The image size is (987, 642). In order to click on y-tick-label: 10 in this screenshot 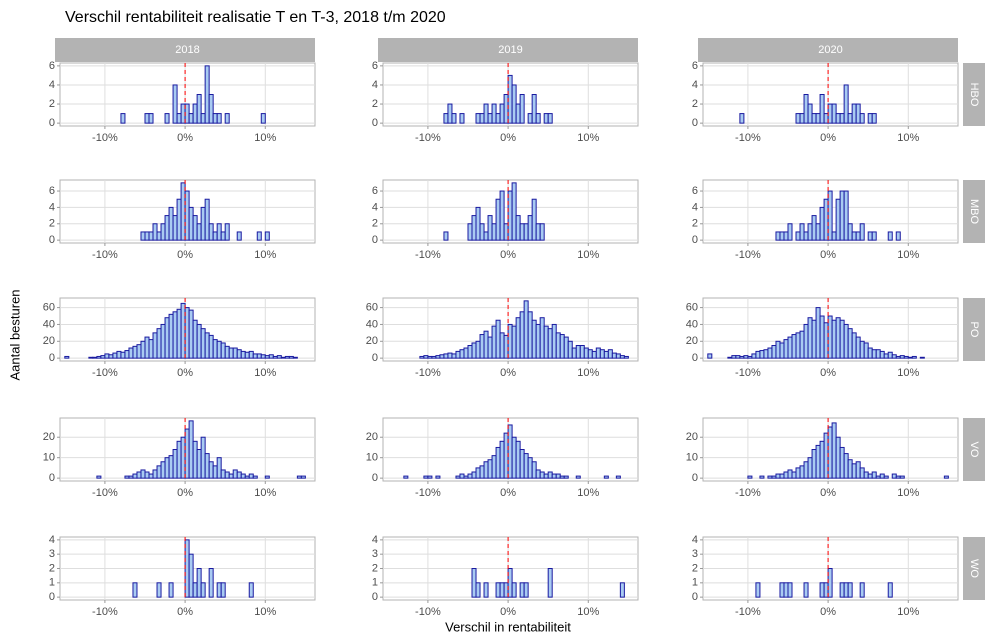, I will do `click(49, 458)`.